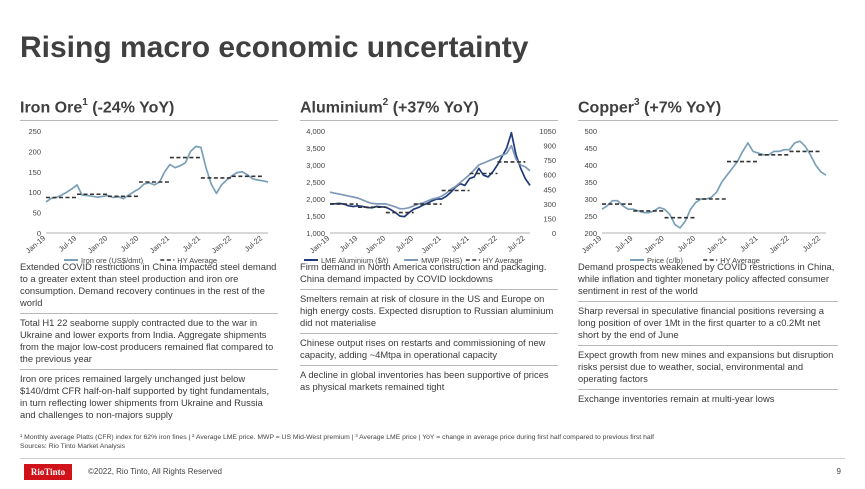  I want to click on legend-label: Price (c/lb), so click(665, 260).